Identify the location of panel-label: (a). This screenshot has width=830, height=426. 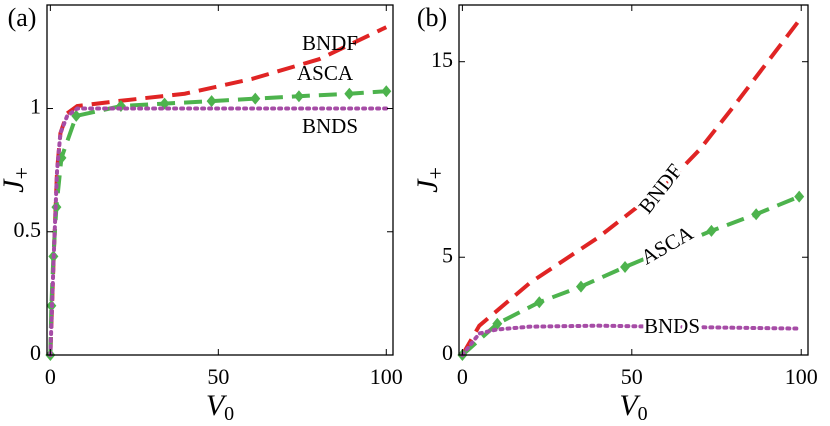
(22, 17).